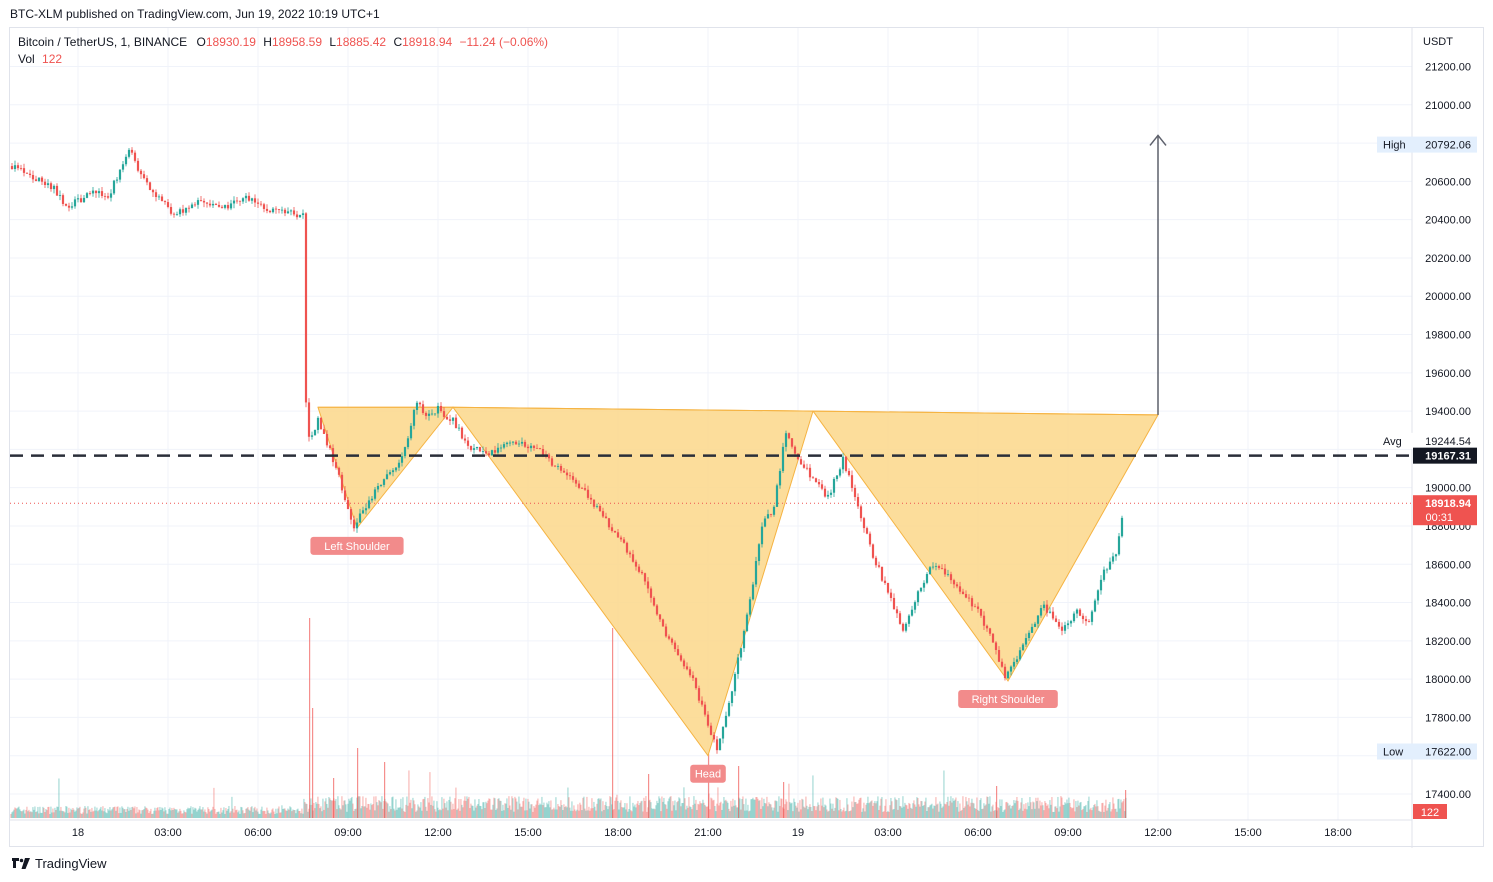 The width and height of the screenshot is (1493, 882). I want to click on volume-spike, so click(709, 786).